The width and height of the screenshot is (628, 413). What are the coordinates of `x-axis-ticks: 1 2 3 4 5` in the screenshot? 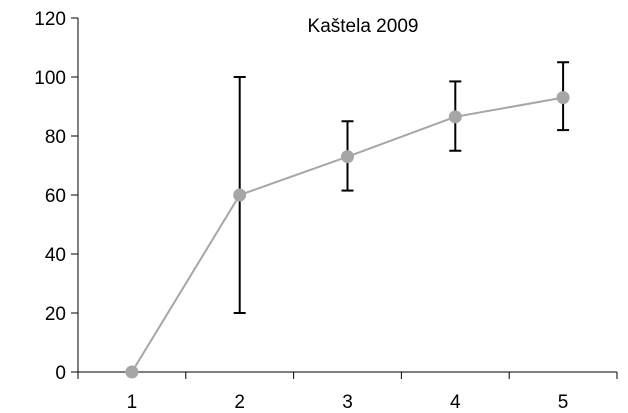 It's located at (347, 392).